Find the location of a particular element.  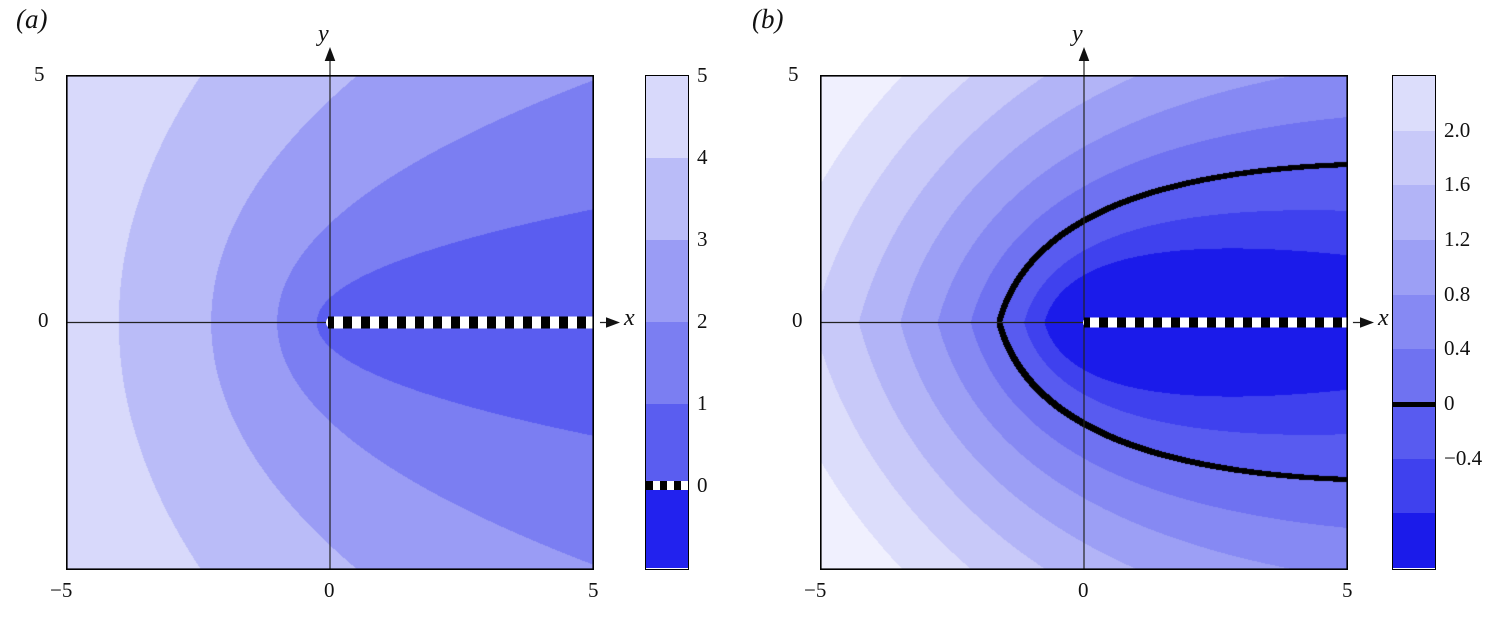

colorbar-b is located at coordinates (1414, 322).